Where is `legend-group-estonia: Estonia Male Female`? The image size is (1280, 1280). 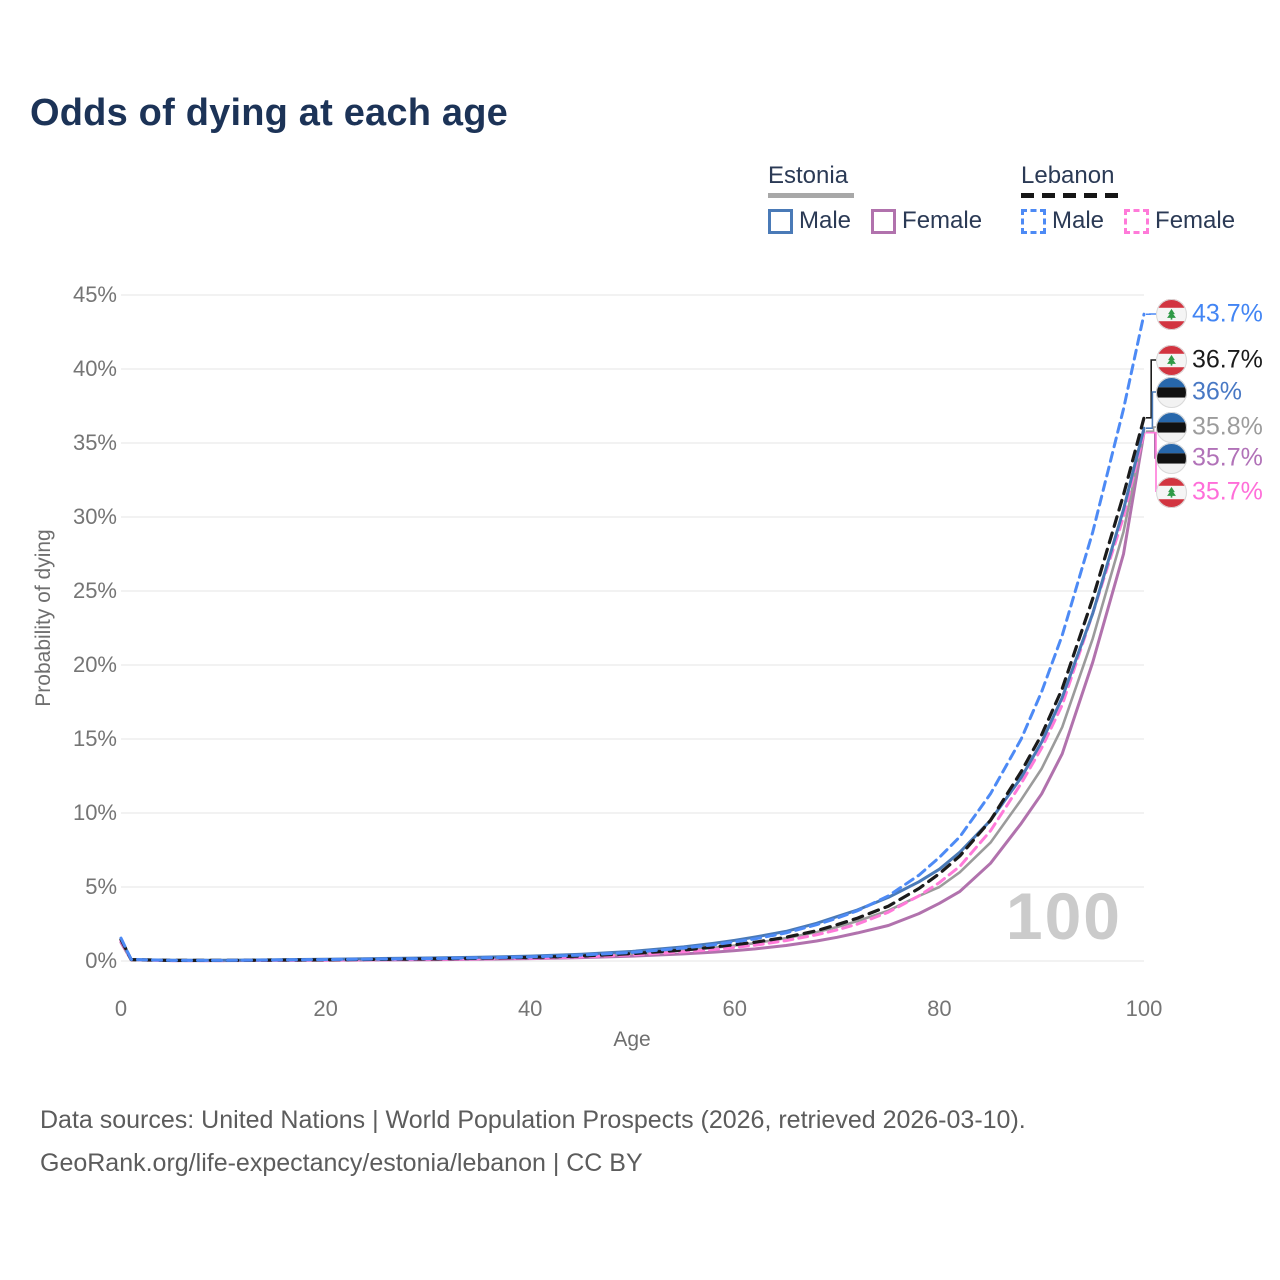
legend-group-estonia: Estonia Male Female is located at coordinates (885, 198).